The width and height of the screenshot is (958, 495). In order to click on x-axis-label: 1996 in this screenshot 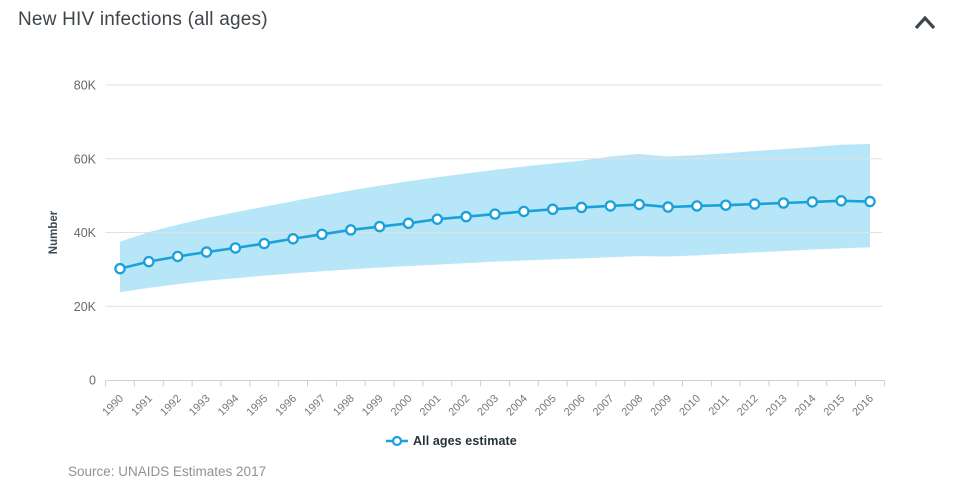, I will do `click(286, 406)`.